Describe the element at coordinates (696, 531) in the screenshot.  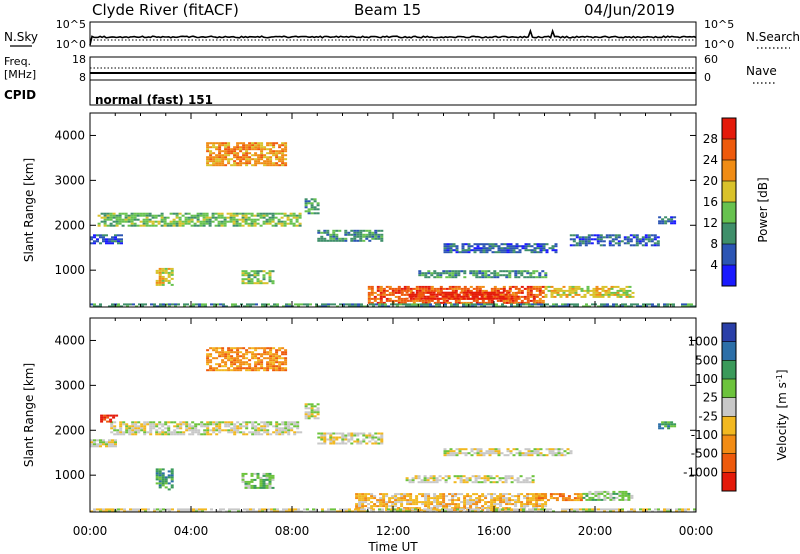
I see `time-tick-label: 00:00` at that location.